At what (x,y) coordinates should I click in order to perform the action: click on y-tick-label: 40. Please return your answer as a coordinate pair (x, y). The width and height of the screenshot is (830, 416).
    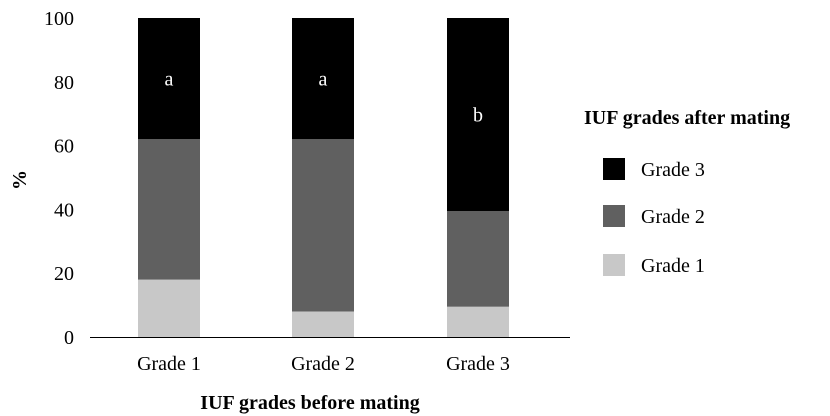
    Looking at the image, I should click on (64, 210).